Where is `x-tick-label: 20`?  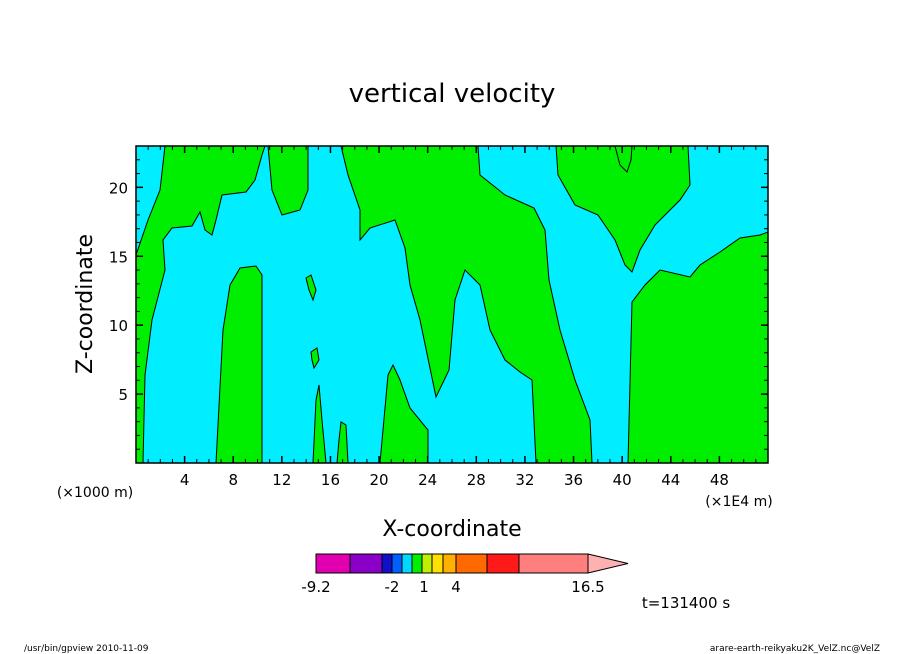
x-tick-label: 20 is located at coordinates (379, 480).